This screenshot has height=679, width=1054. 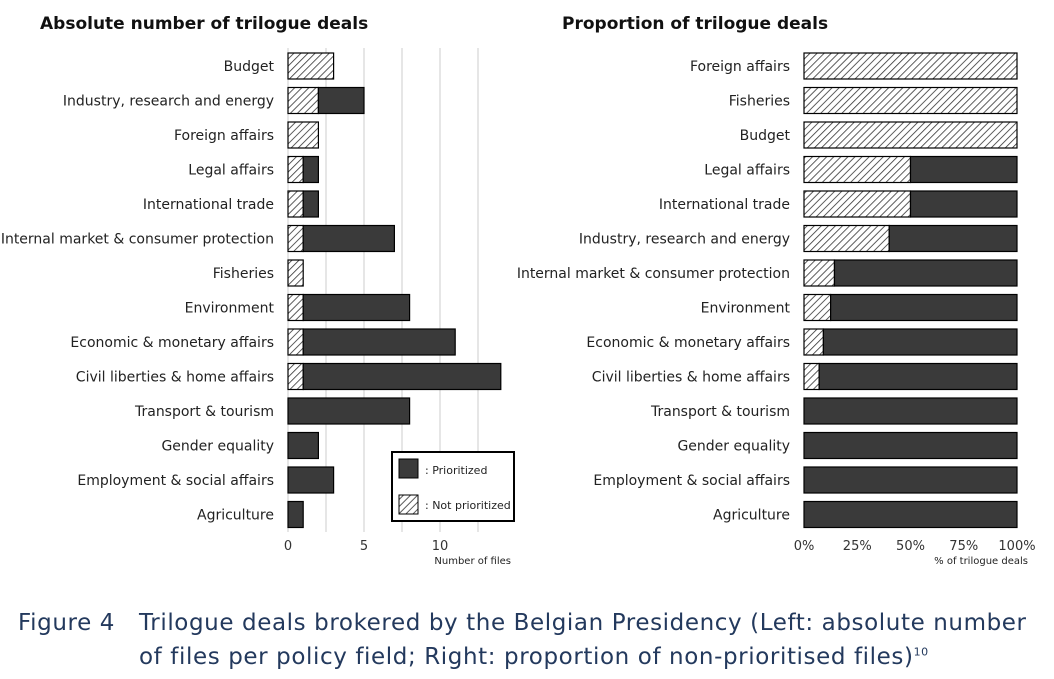 What do you see at coordinates (695, 24) in the screenshot?
I see `right-chart-title: Proportion of trilogue deals` at bounding box center [695, 24].